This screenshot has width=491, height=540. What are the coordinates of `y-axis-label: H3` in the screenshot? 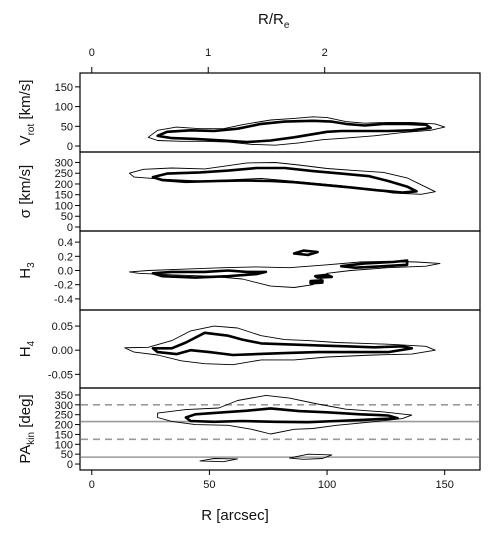 It's located at (27, 270).